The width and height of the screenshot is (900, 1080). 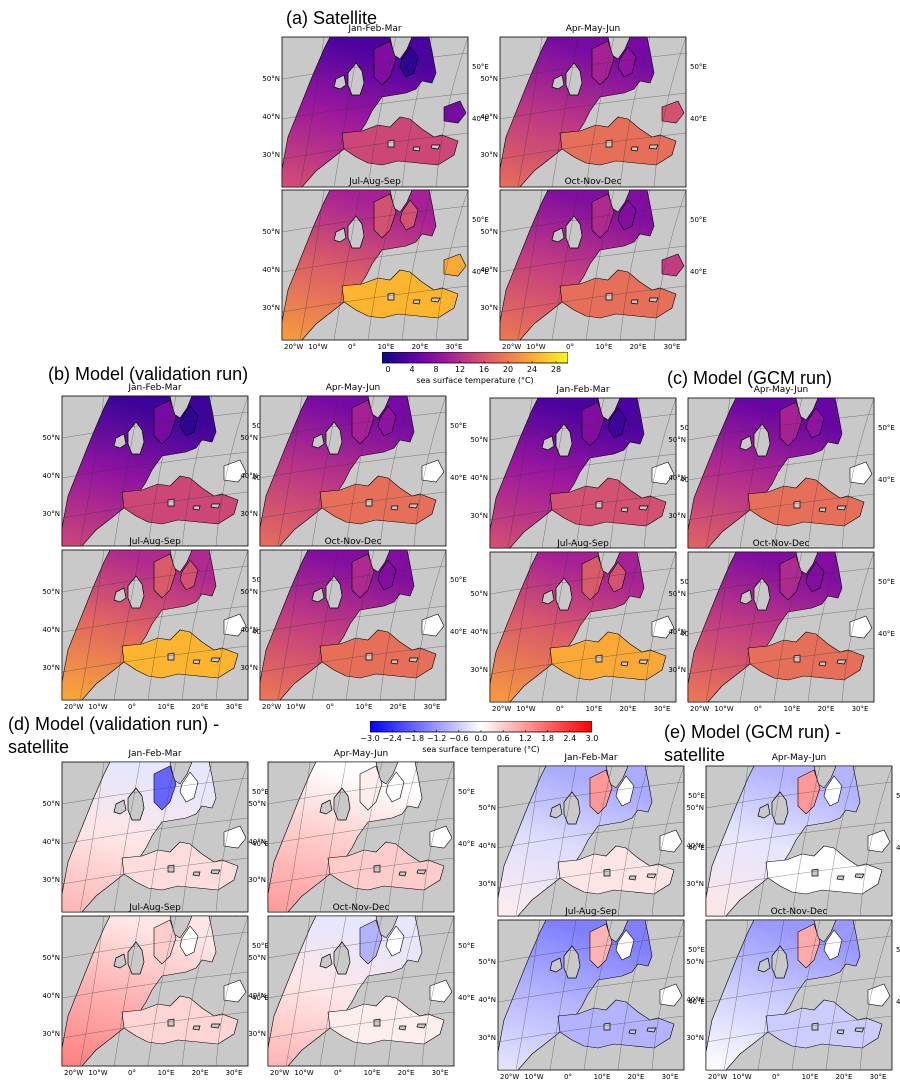 I want to click on lon-tick-label: 10°E, so click(x=372, y=1073).